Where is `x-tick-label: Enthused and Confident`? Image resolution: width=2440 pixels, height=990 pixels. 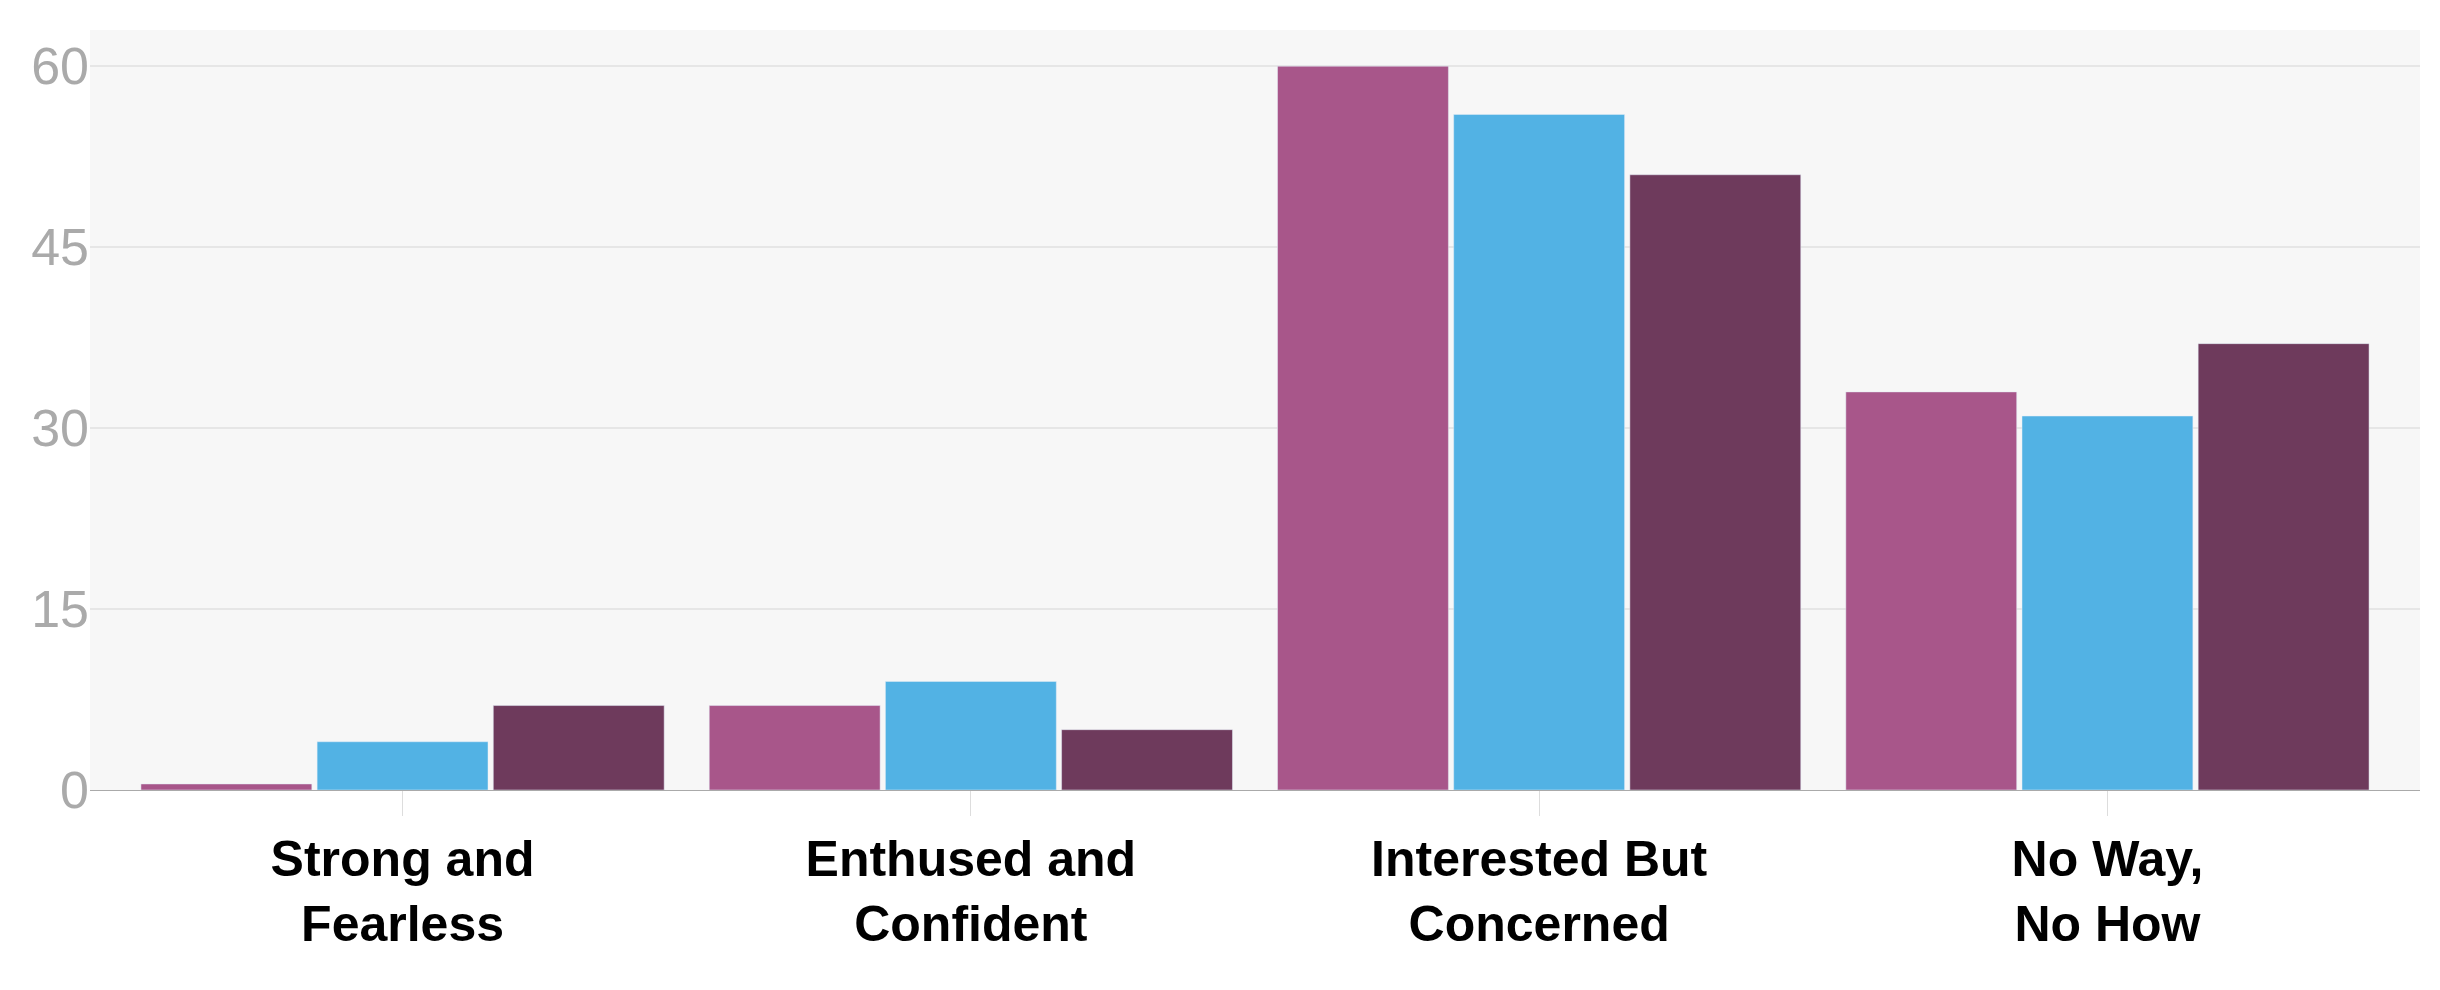
x-tick-label: Enthused and Confident is located at coordinates (971, 891).